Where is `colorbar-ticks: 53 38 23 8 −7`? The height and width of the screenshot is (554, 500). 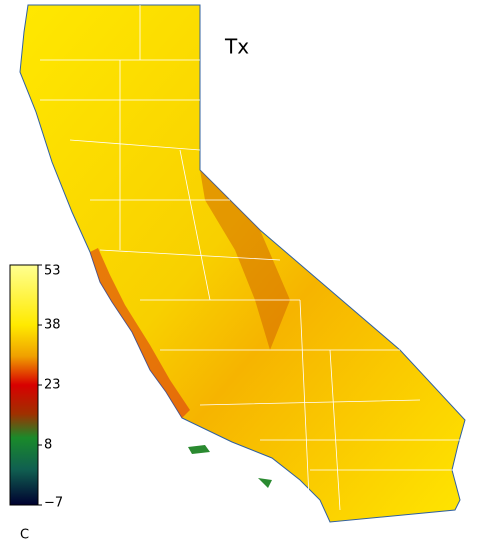 colorbar-ticks: 53 38 23 8 −7 is located at coordinates (50, 387).